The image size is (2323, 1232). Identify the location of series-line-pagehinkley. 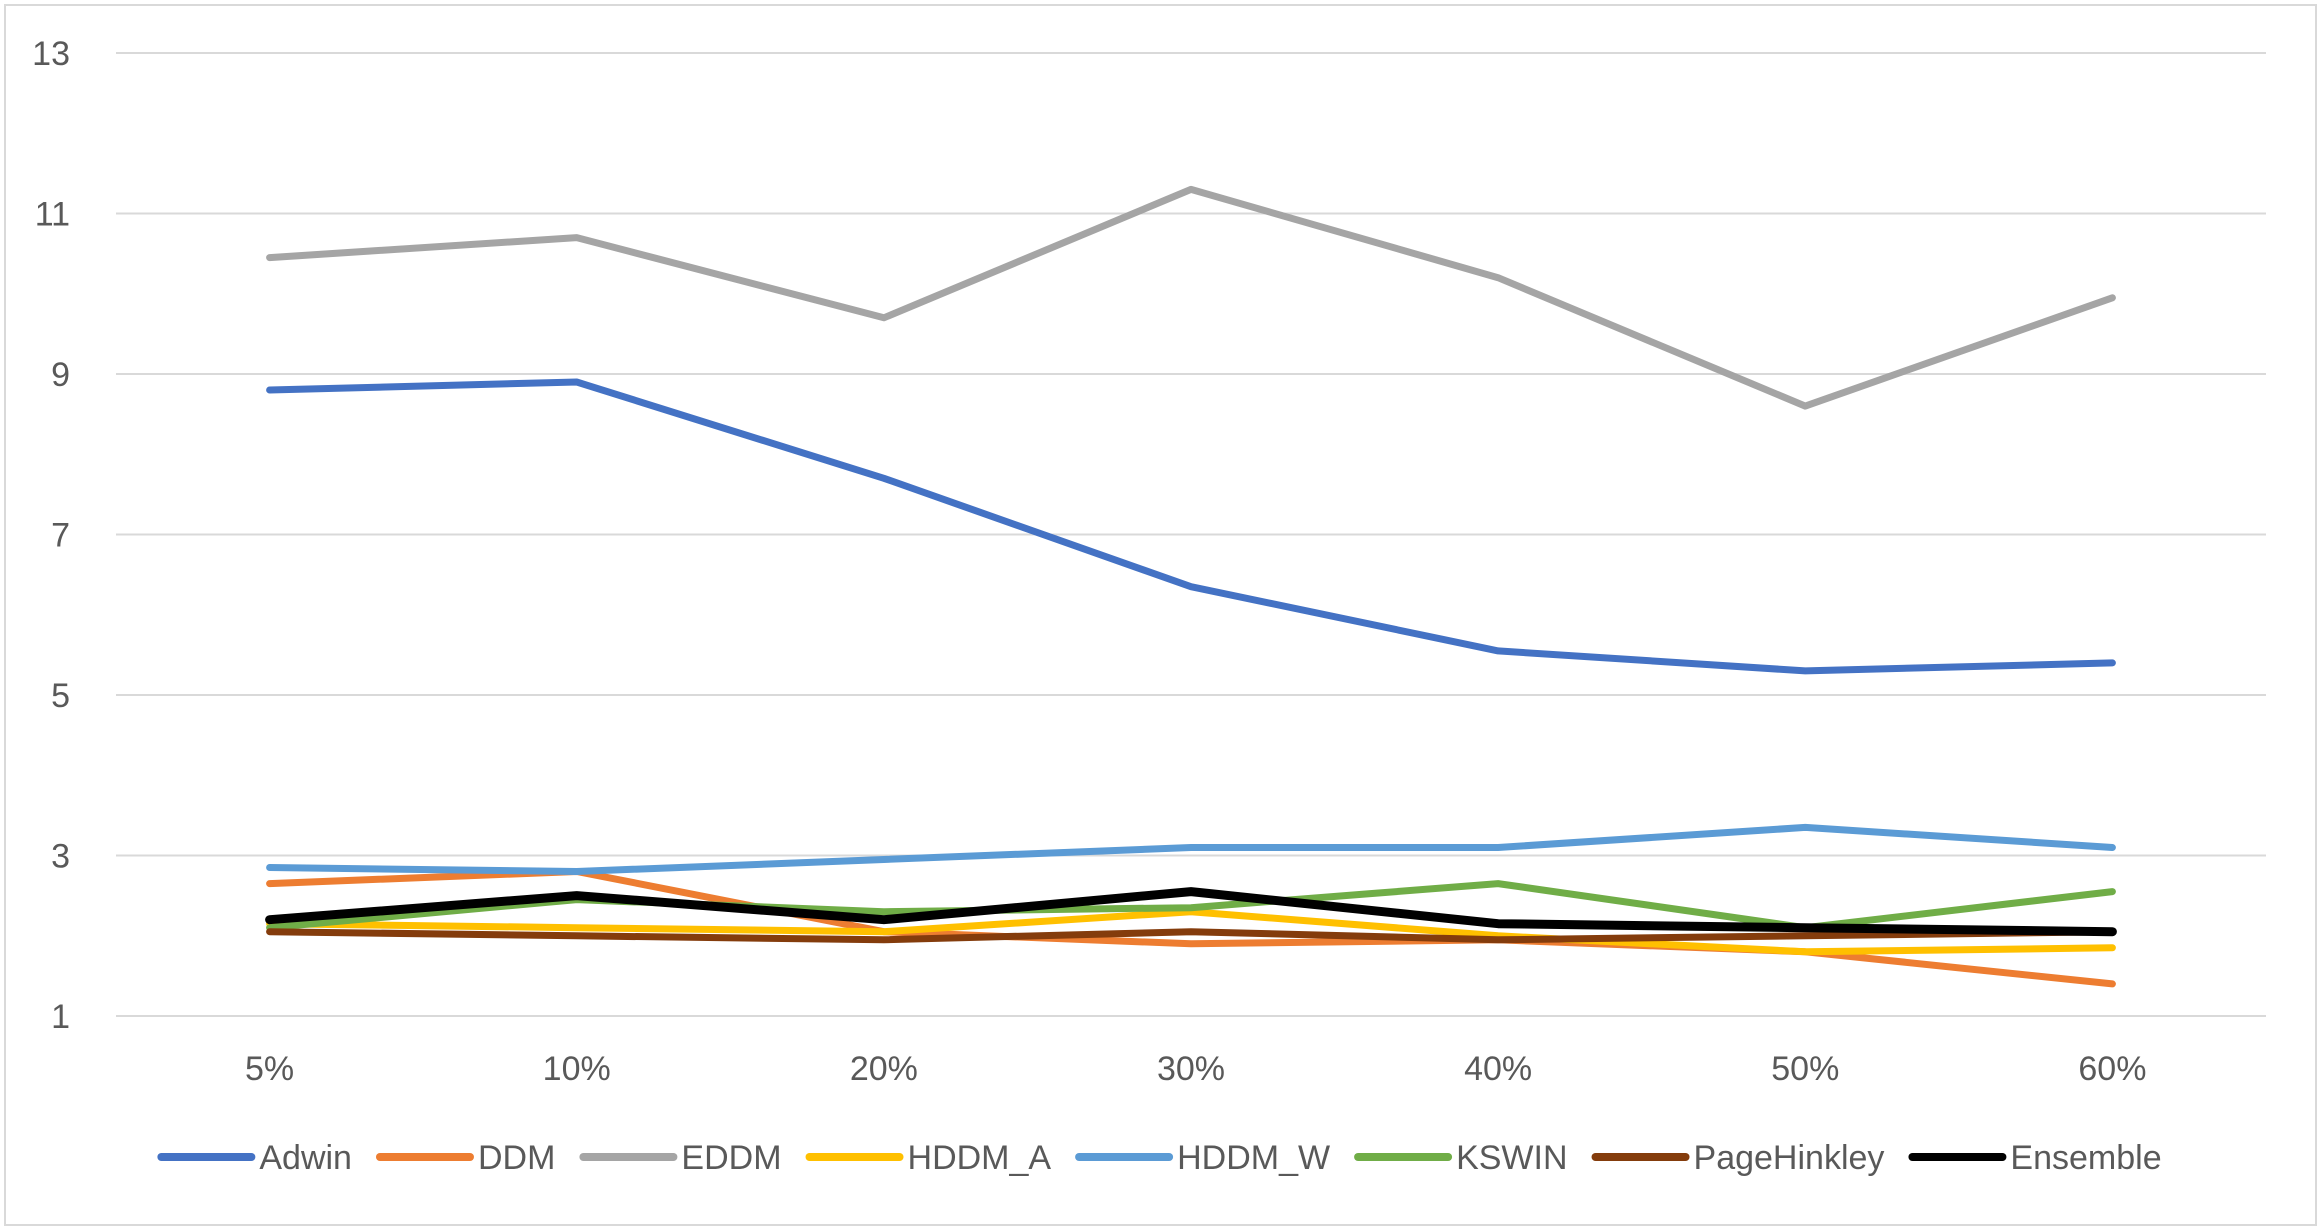
(1191, 936).